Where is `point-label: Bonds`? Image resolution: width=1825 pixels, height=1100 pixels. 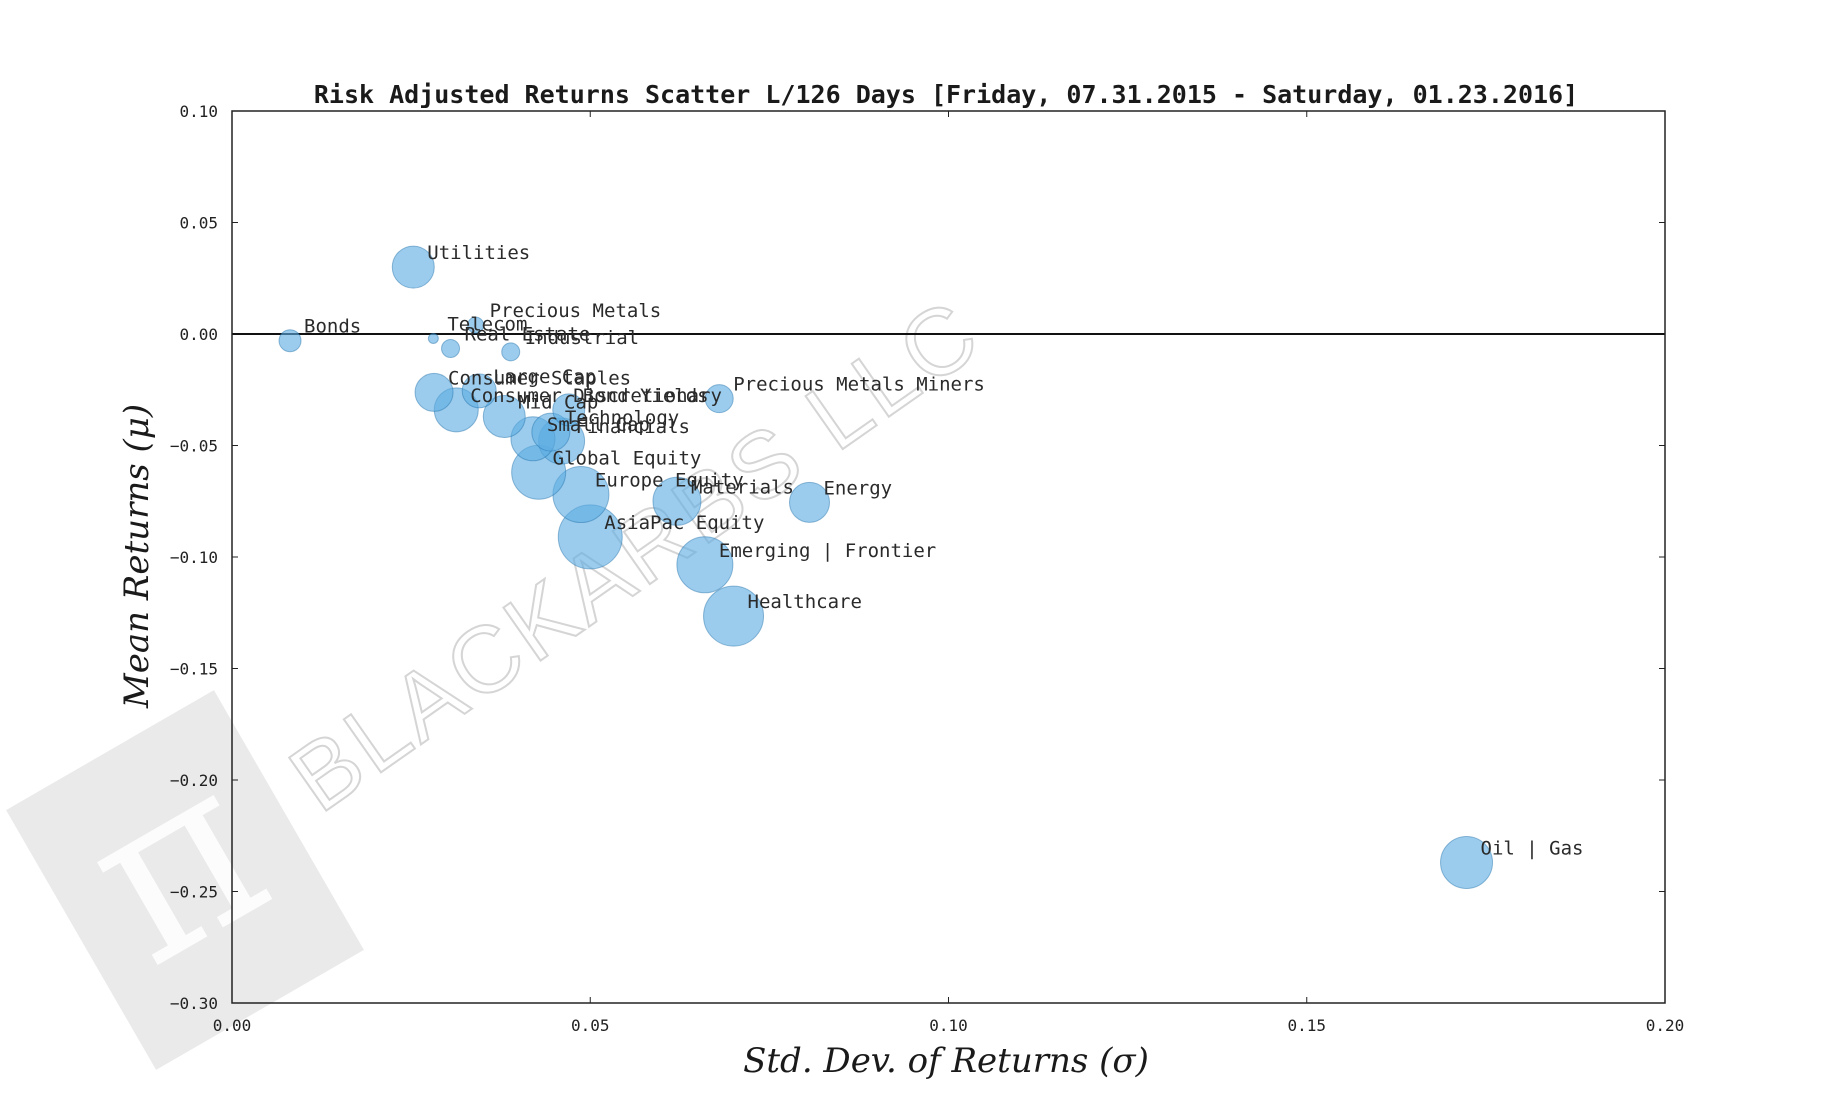
point-label: Bonds is located at coordinates (332, 327).